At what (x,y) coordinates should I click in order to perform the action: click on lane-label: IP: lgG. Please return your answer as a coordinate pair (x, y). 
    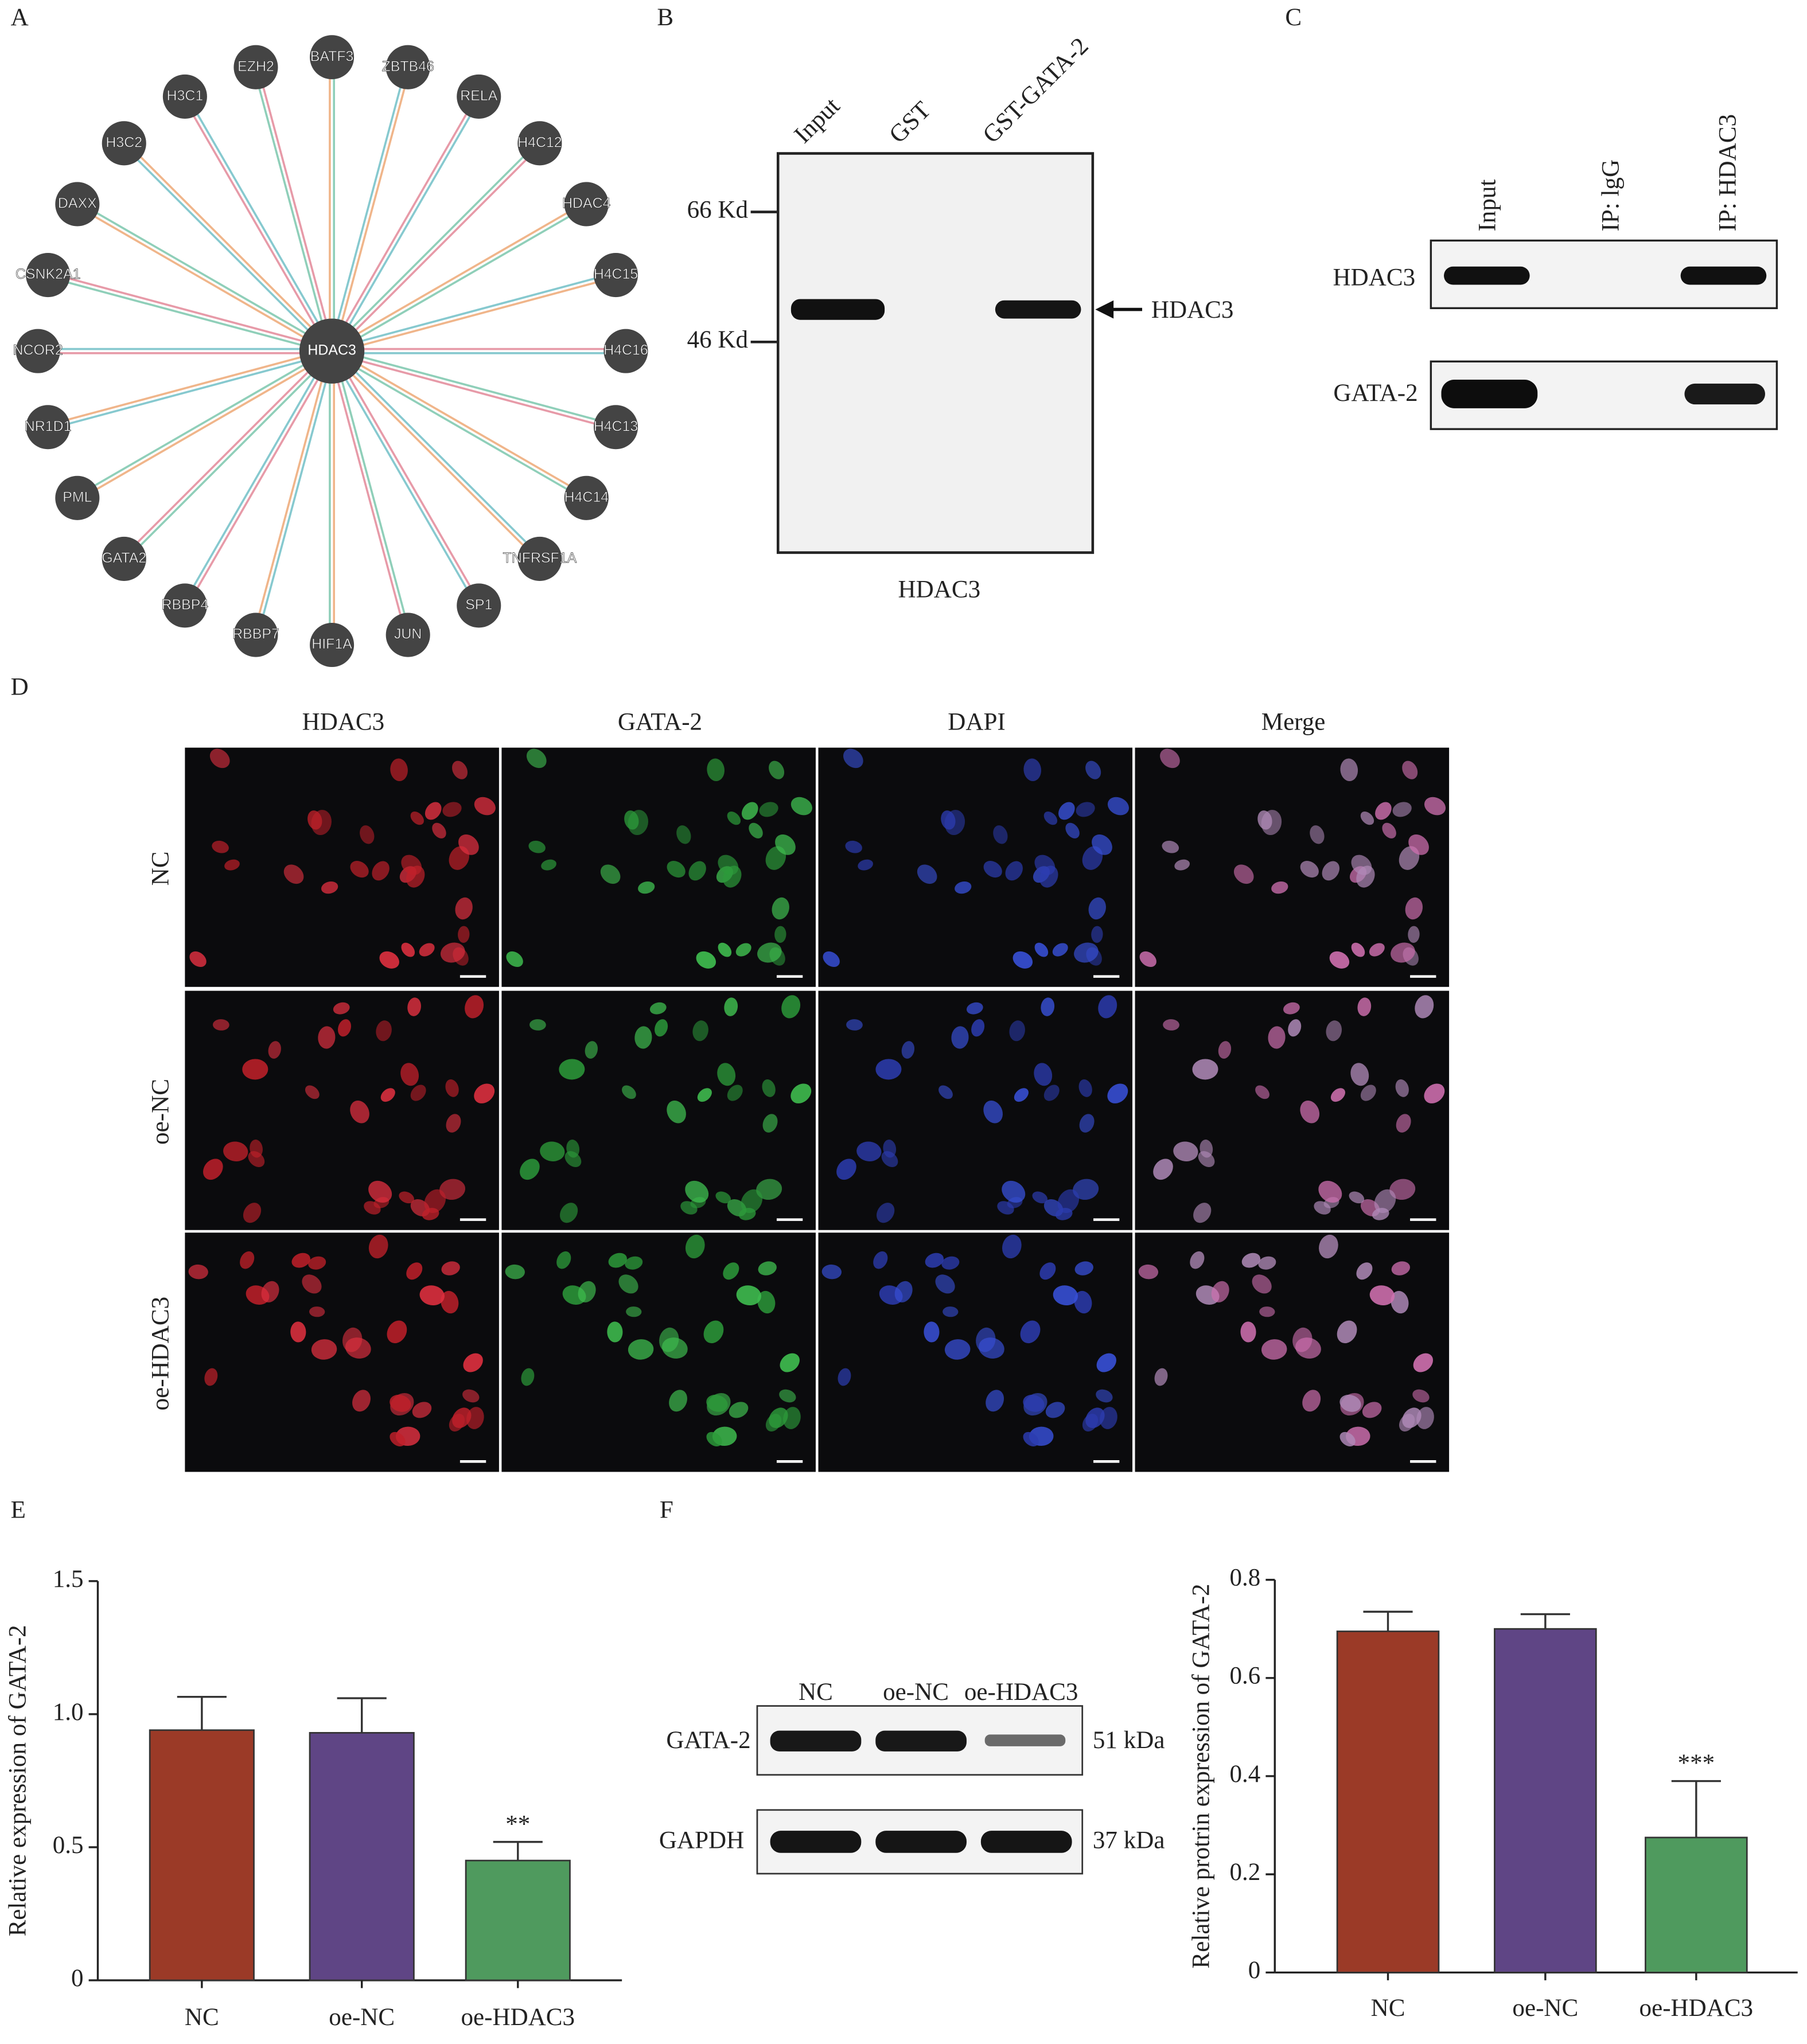
    Looking at the image, I should click on (1611, 196).